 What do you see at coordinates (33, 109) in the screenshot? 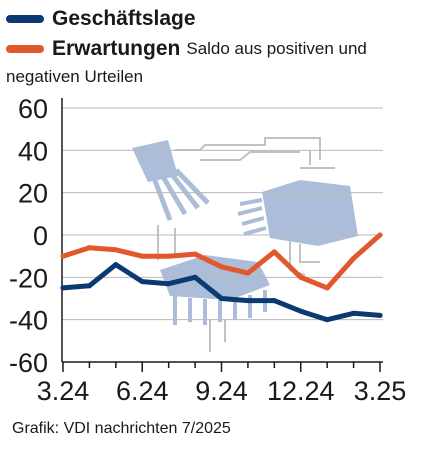
I see `y-tick-label: 60` at bounding box center [33, 109].